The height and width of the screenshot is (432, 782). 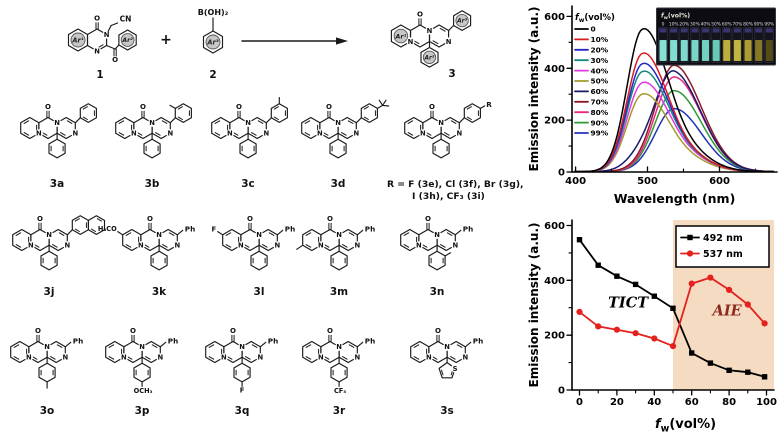 I want to click on marker-square, so click(x=692, y=353).